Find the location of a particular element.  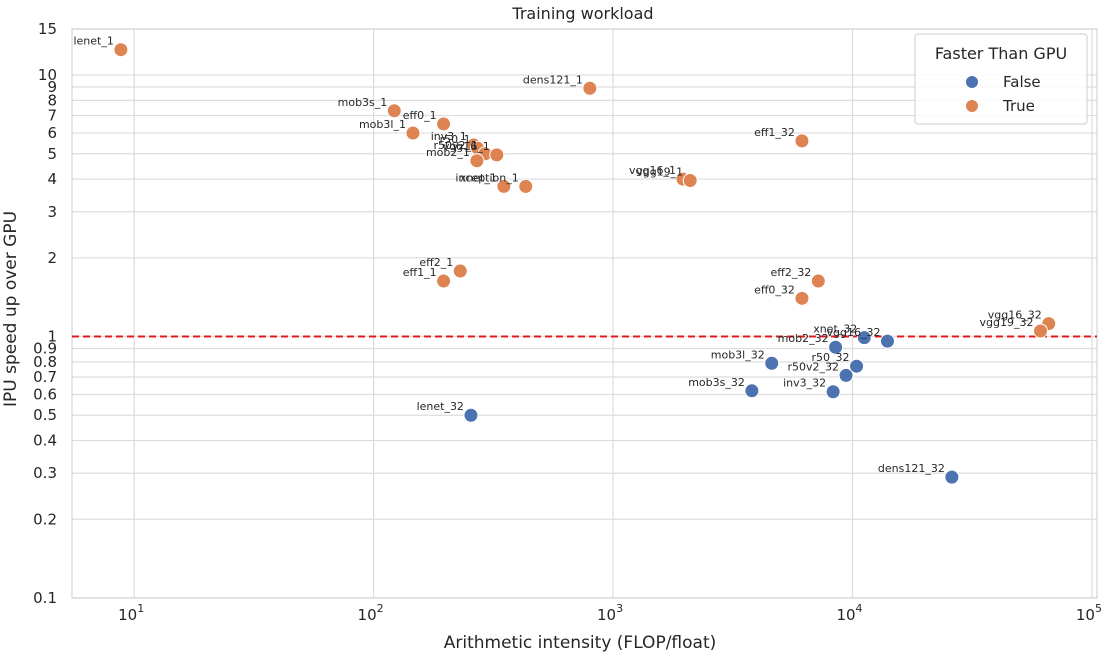

legend-box is located at coordinates (1001, 79).